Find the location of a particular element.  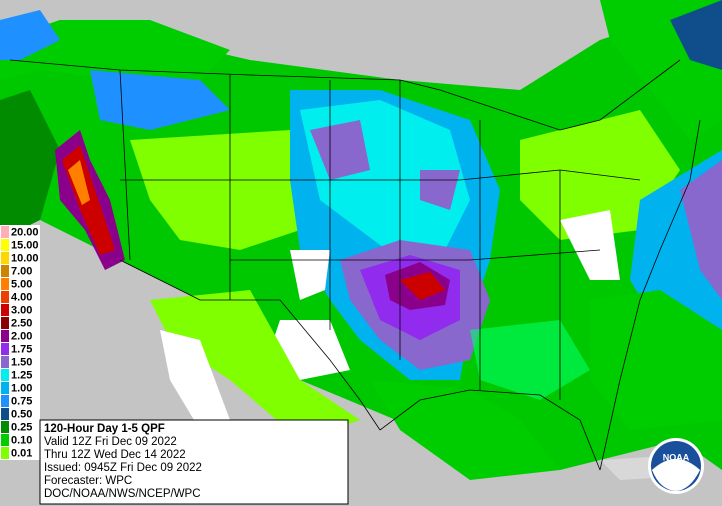

legend-label: 15.00 is located at coordinates (25, 245).